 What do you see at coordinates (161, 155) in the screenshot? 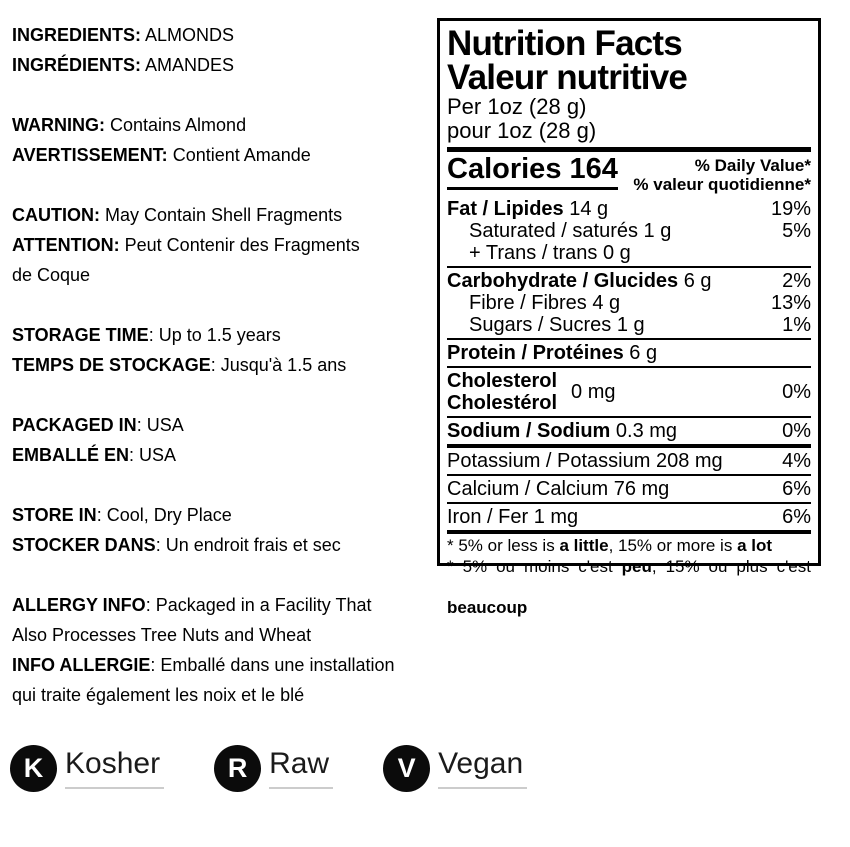
I see `warning-line-fr: AVERTISSEMENT: Contient Amande` at bounding box center [161, 155].